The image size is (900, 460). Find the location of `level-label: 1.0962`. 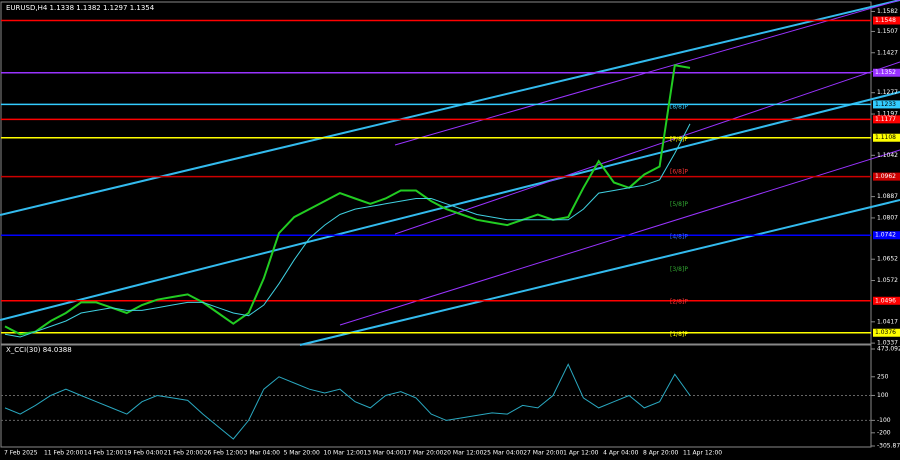

level-label: 1.0962 is located at coordinates (885, 176).